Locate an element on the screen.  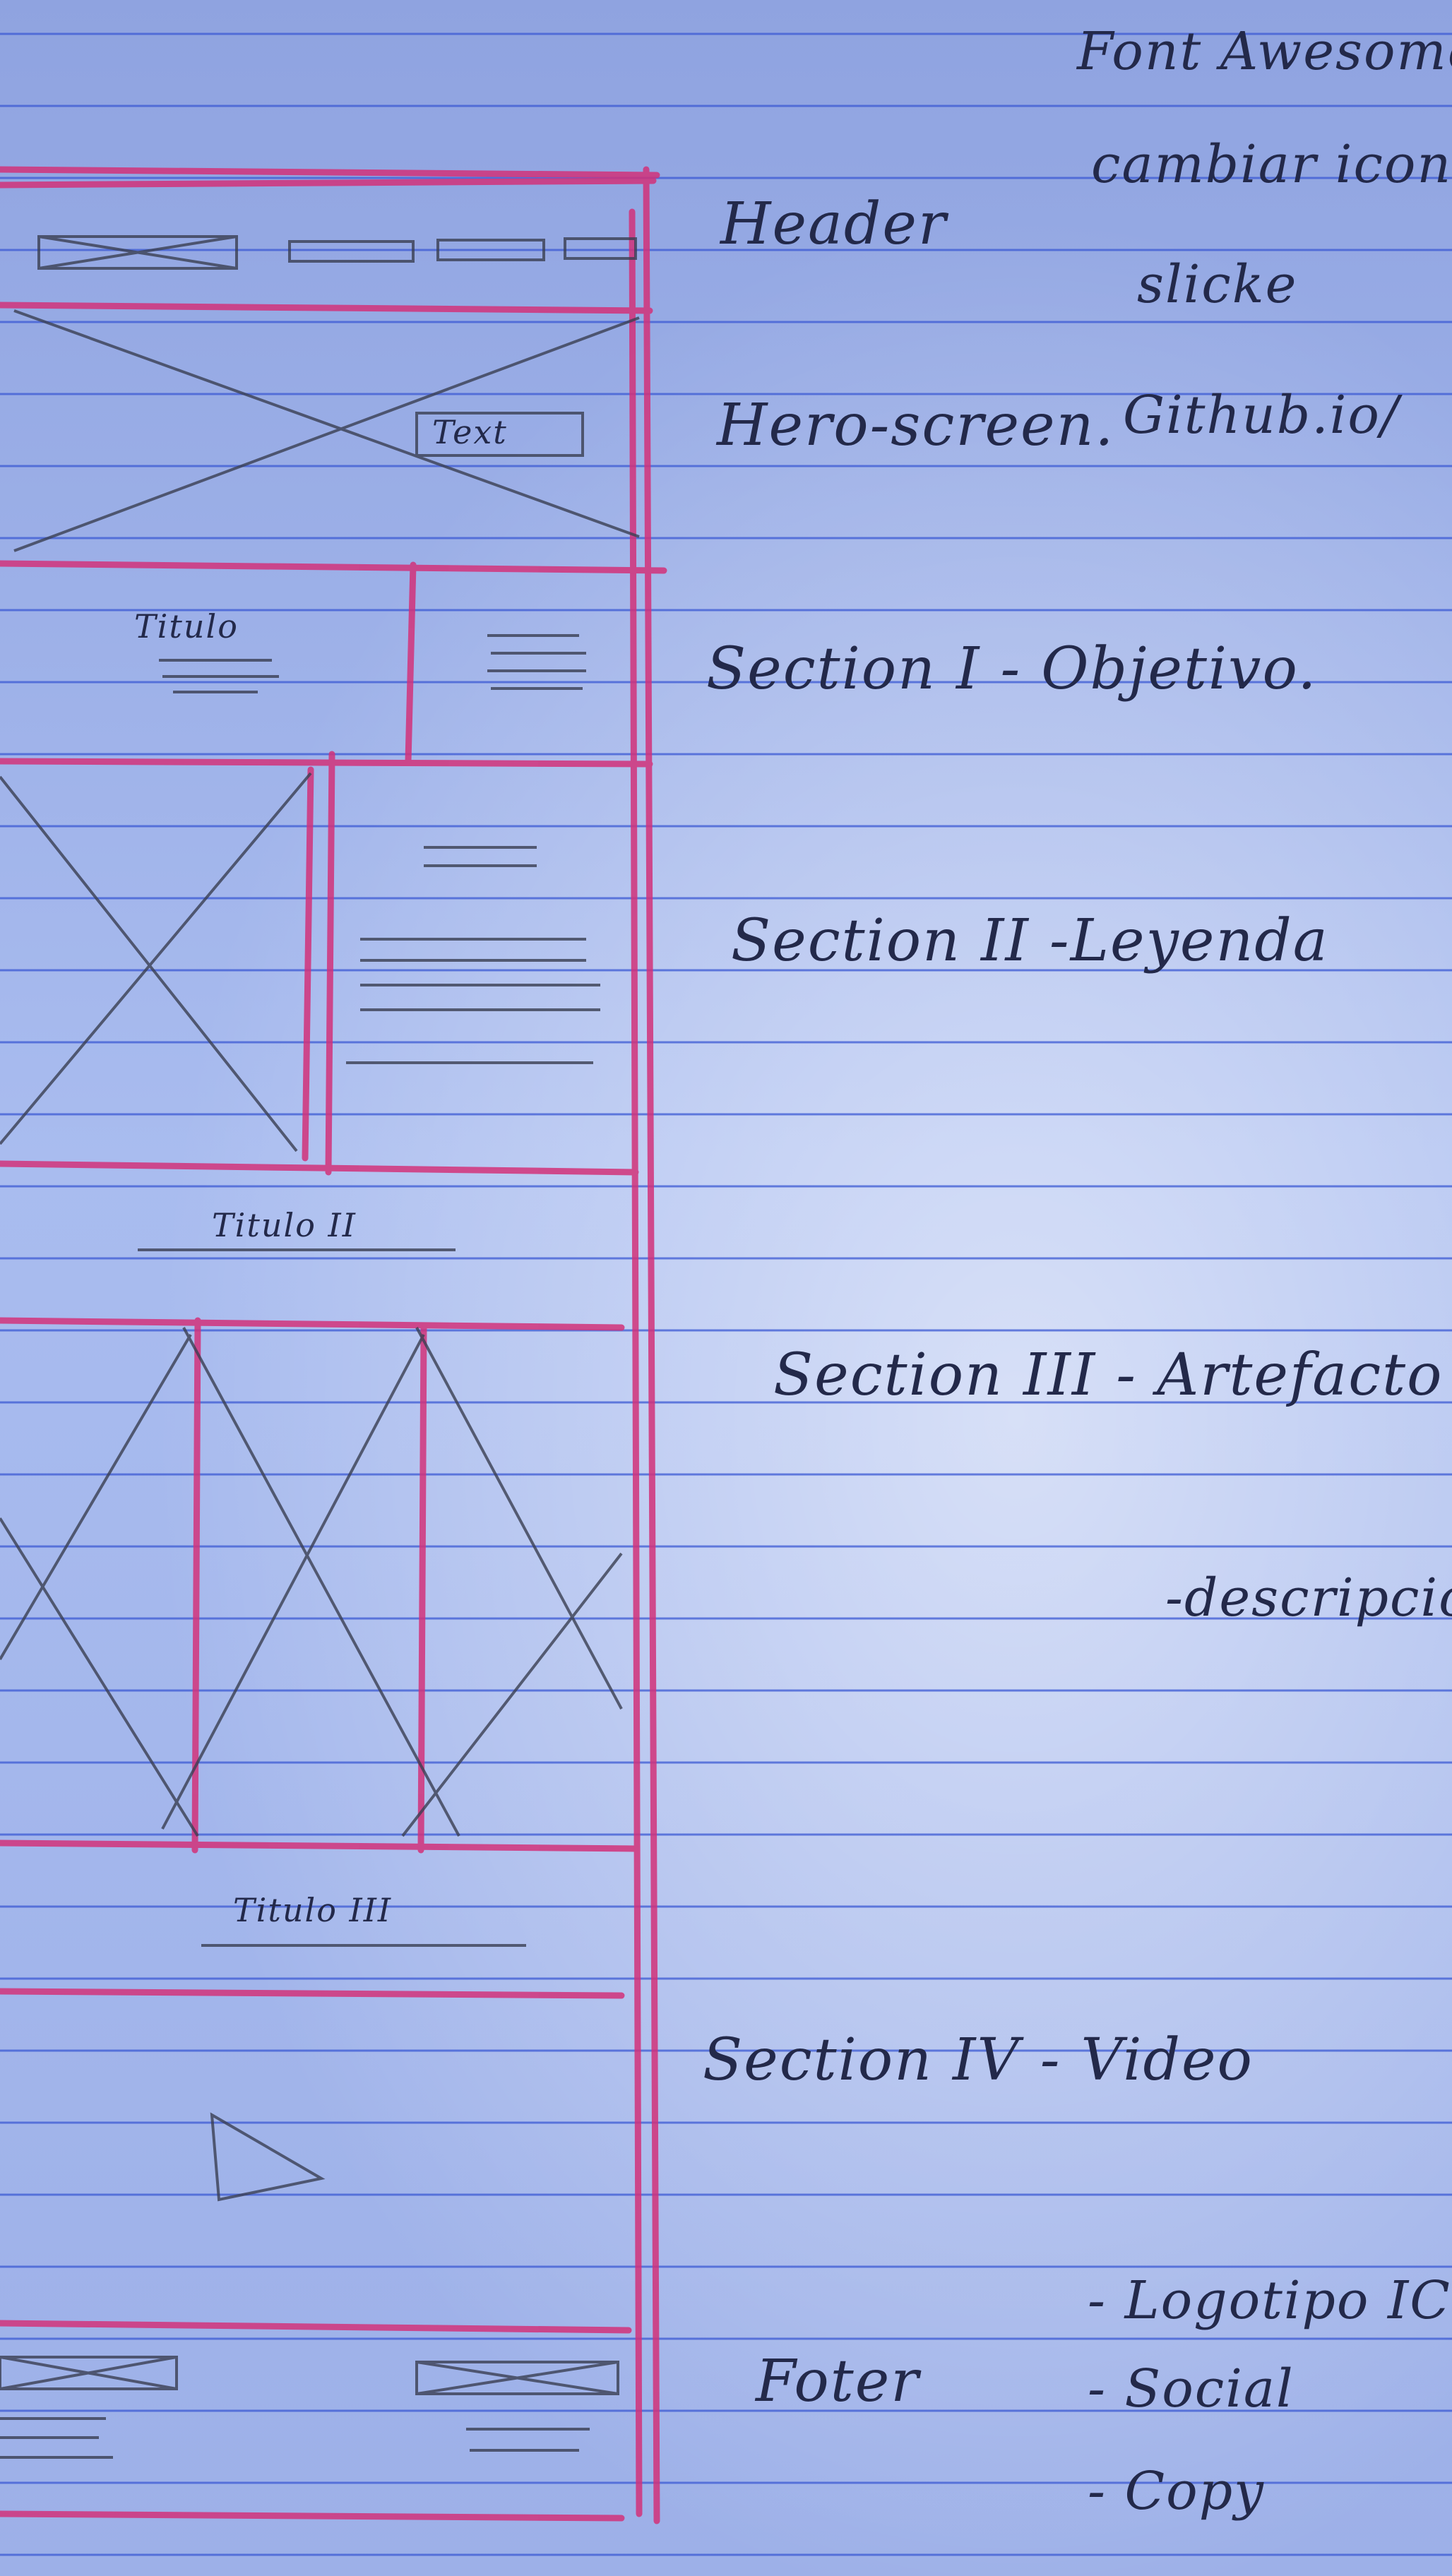
section2-note: Section II -Leyenda is located at coordinates (1030, 940).